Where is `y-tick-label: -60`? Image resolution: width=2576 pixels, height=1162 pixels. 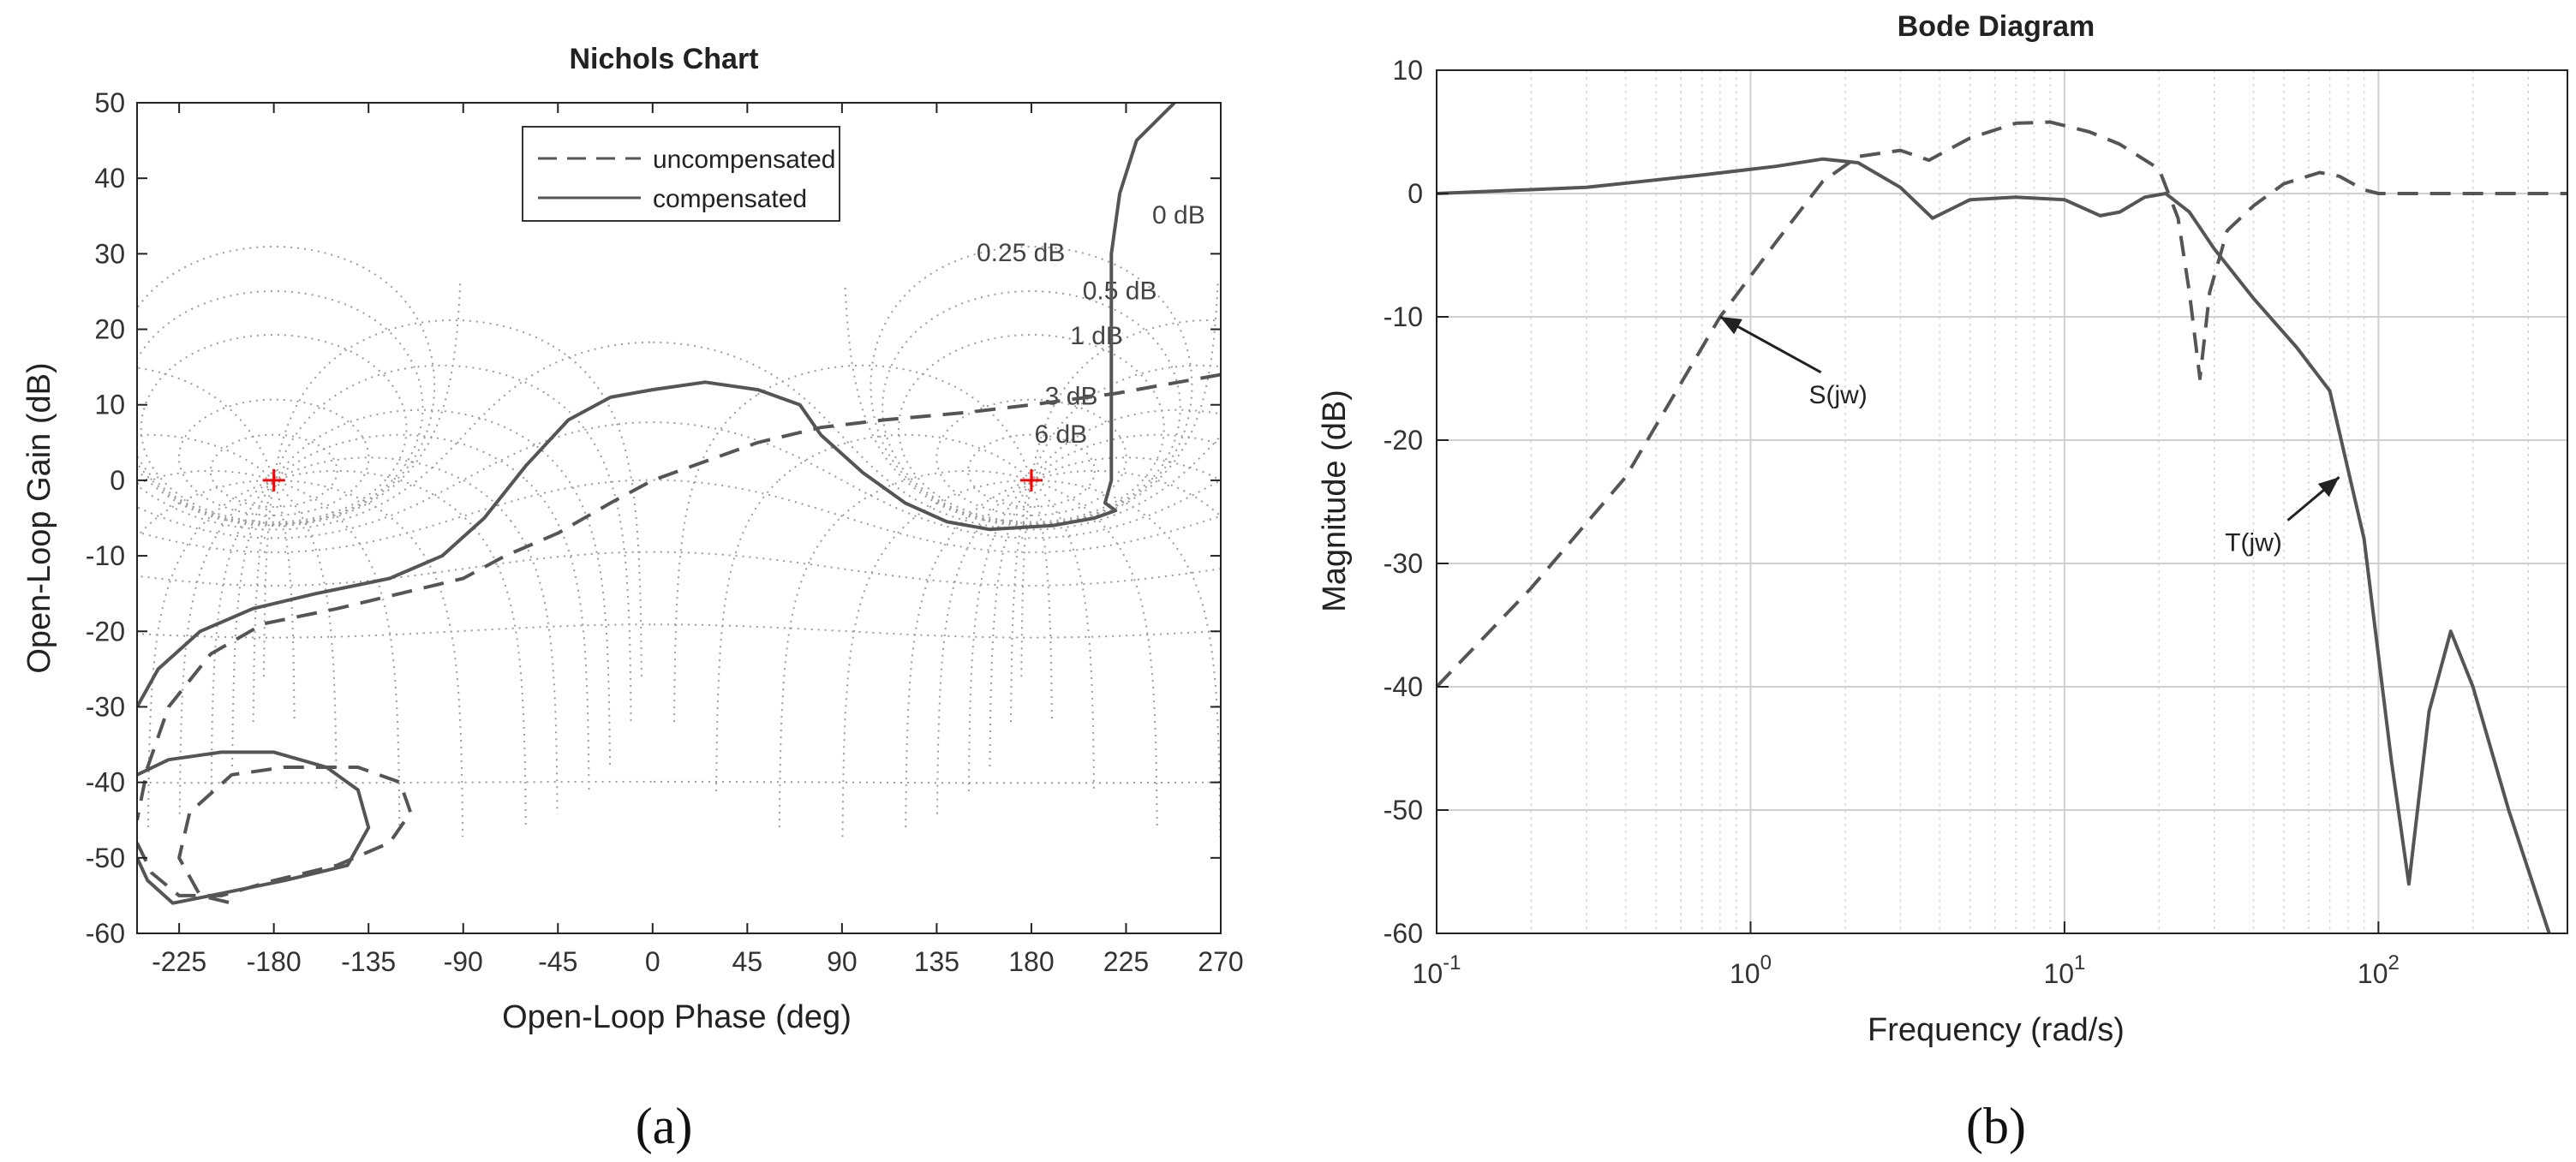
y-tick-label: -60 is located at coordinates (106, 934).